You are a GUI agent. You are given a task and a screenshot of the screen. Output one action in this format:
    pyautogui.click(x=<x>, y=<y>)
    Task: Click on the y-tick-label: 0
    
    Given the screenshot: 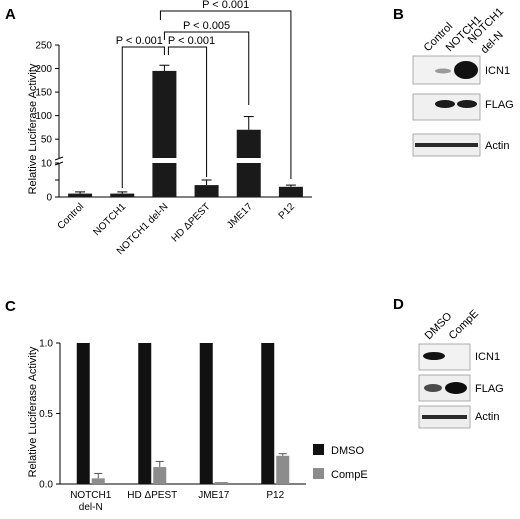 What is the action you would take?
    pyautogui.click(x=49, y=198)
    